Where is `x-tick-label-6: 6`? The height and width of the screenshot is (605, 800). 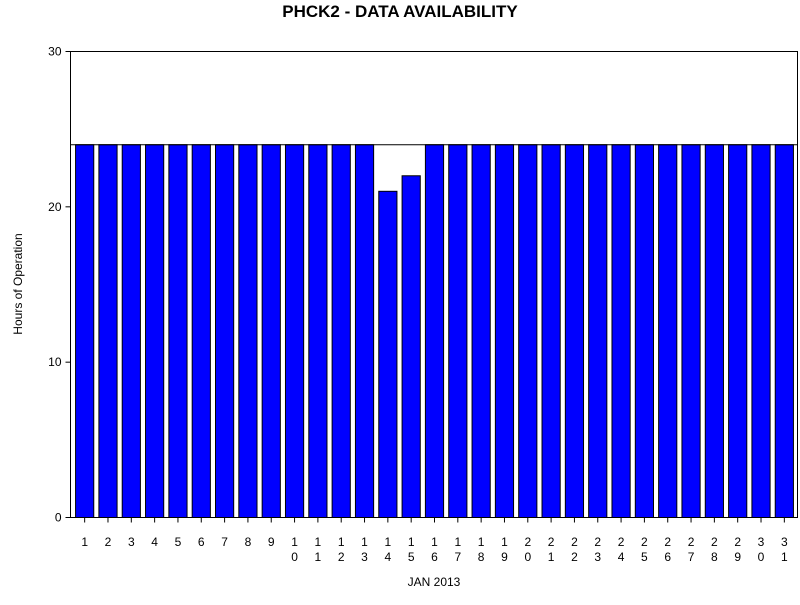 x-tick-label-6: 6 is located at coordinates (201, 542).